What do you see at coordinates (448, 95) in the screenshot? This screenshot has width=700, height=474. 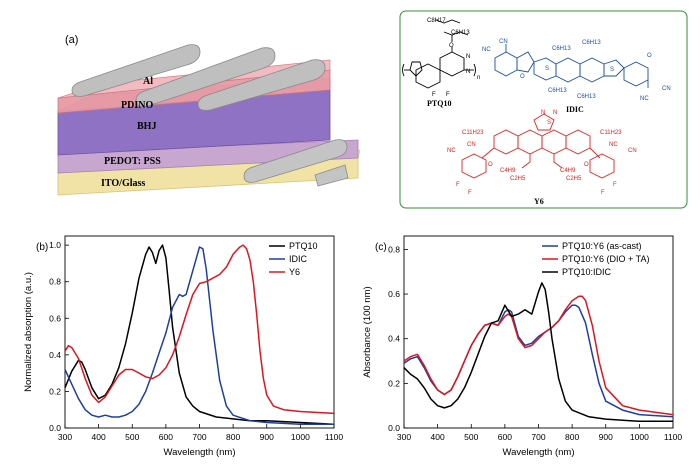 I see `ptq10-f-2: F` at bounding box center [448, 95].